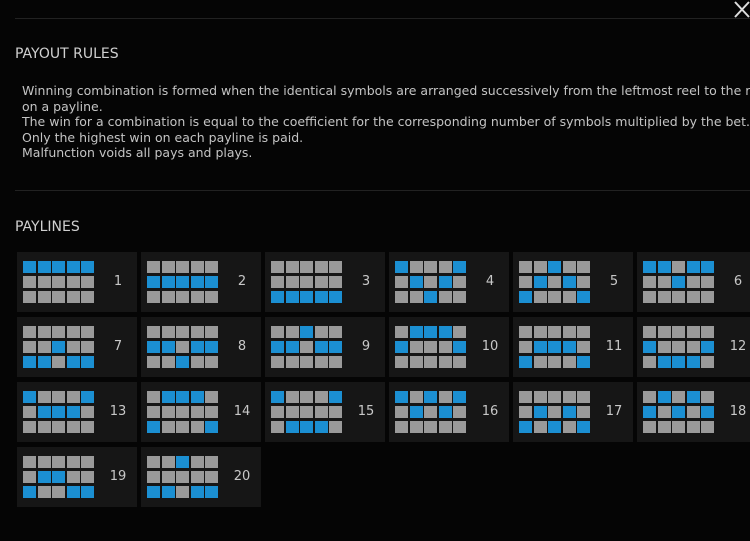 The image size is (750, 541). I want to click on payline-number: 13, so click(118, 411).